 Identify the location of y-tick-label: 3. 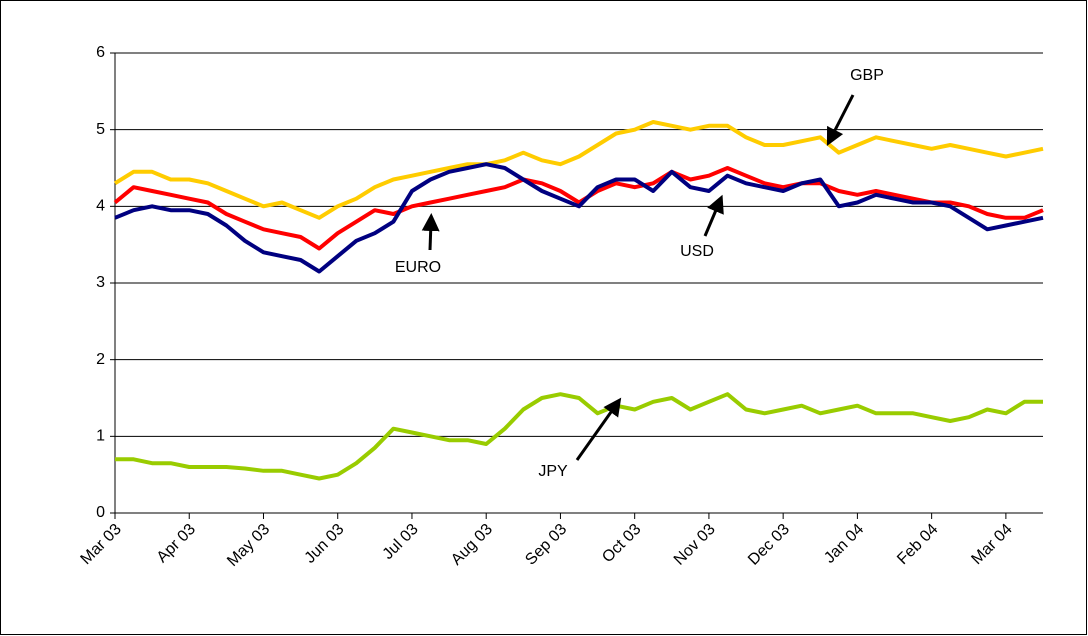
(100, 282).